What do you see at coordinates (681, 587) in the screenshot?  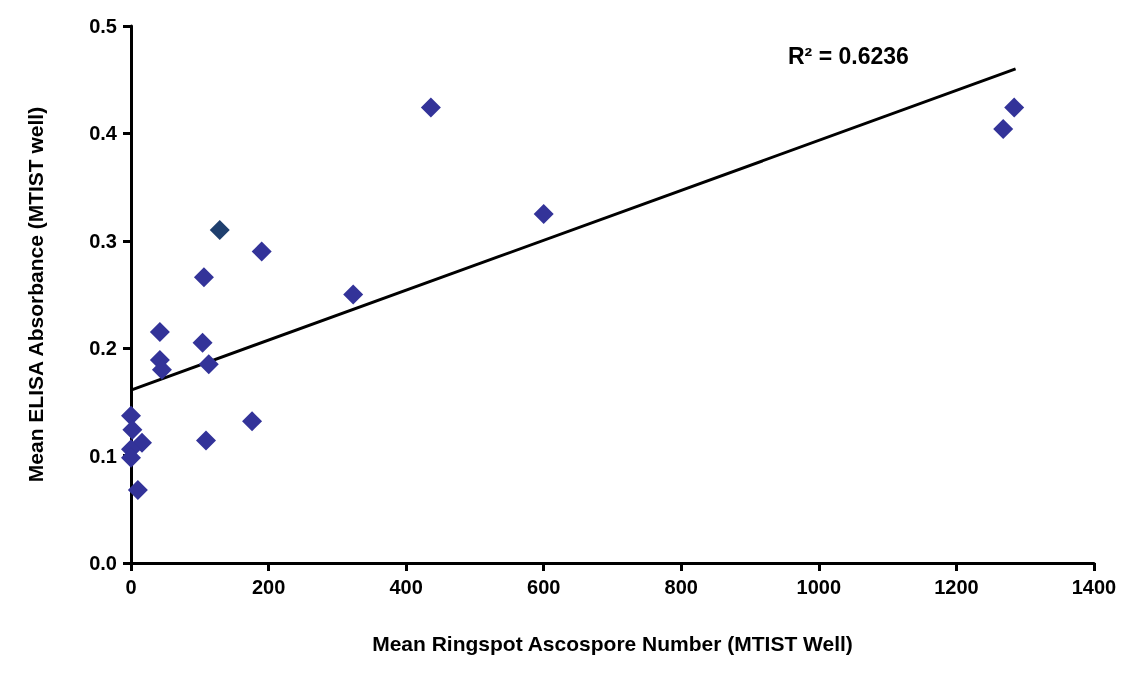 I see `x-tick-label: 800` at bounding box center [681, 587].